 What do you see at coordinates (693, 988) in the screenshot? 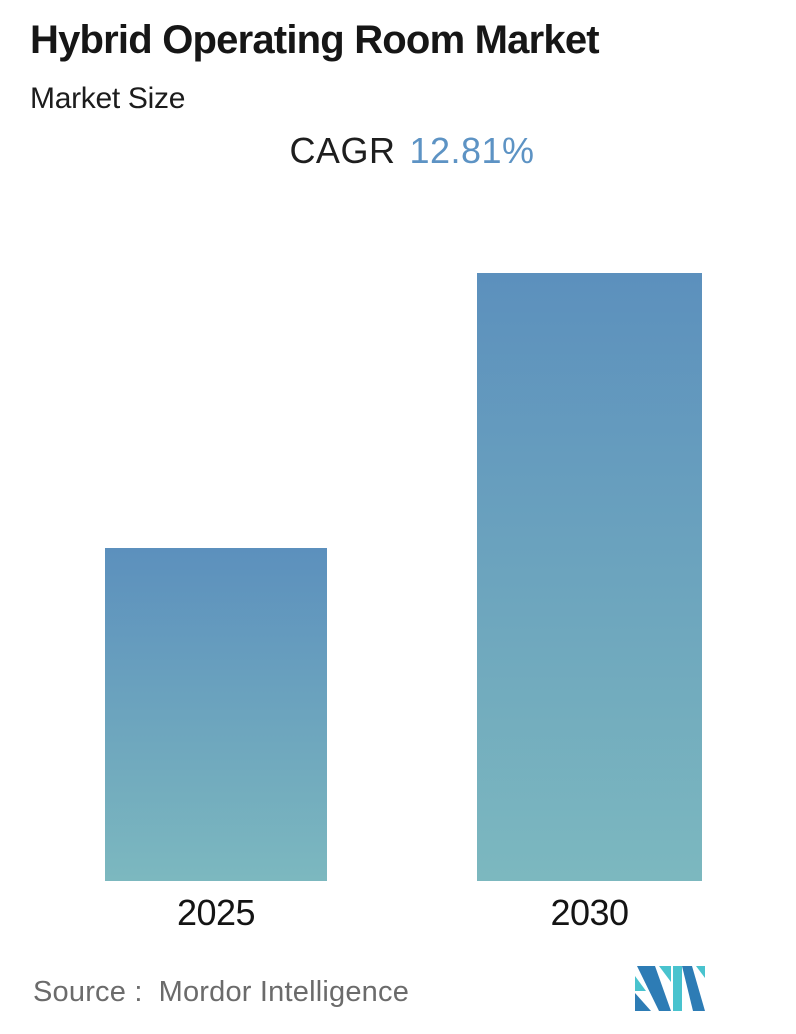
I see `logo-shape-blue-diagonal-right` at bounding box center [693, 988].